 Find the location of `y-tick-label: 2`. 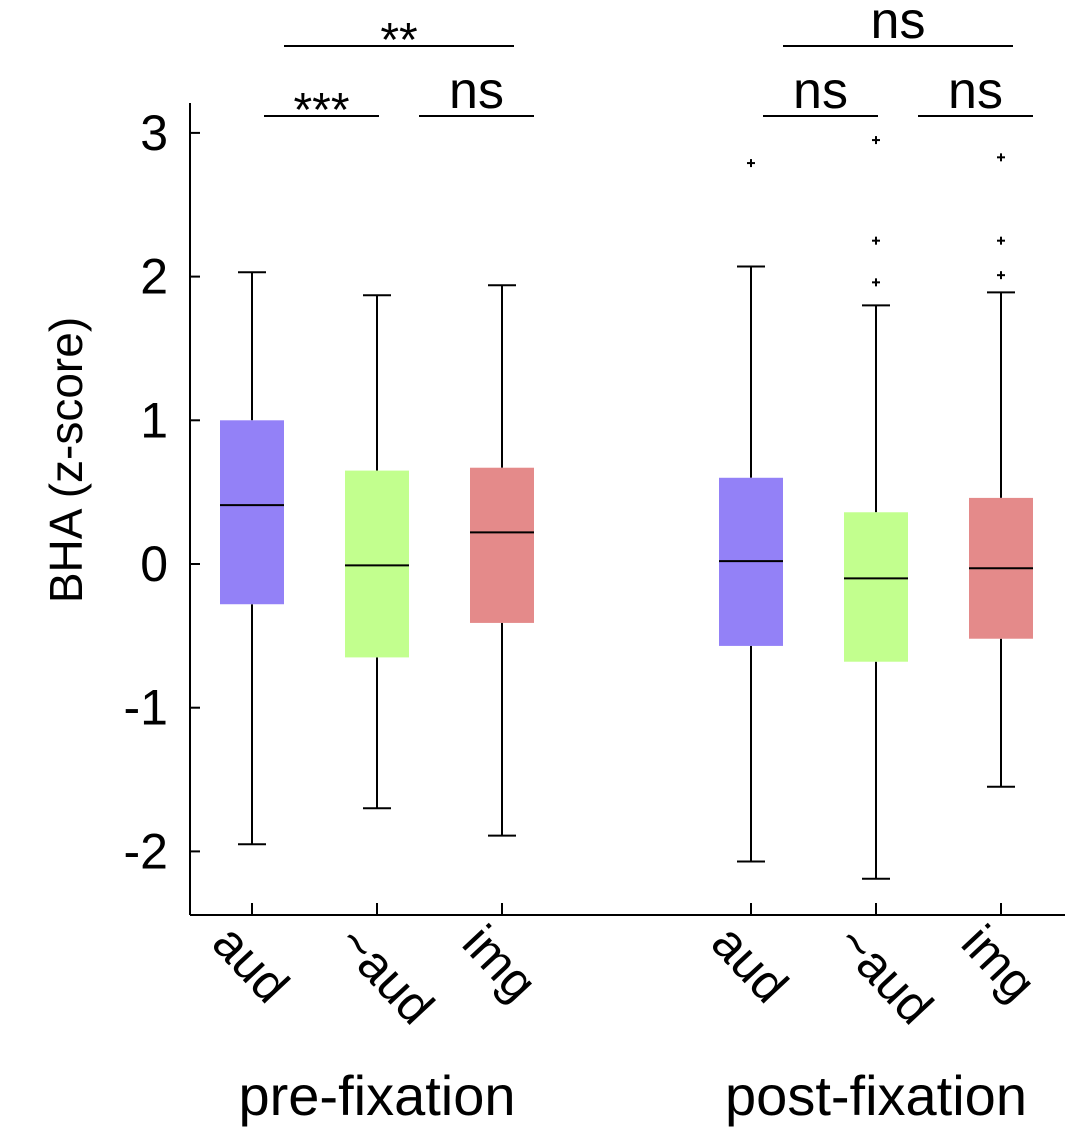

y-tick-label: 2 is located at coordinates (154, 277).